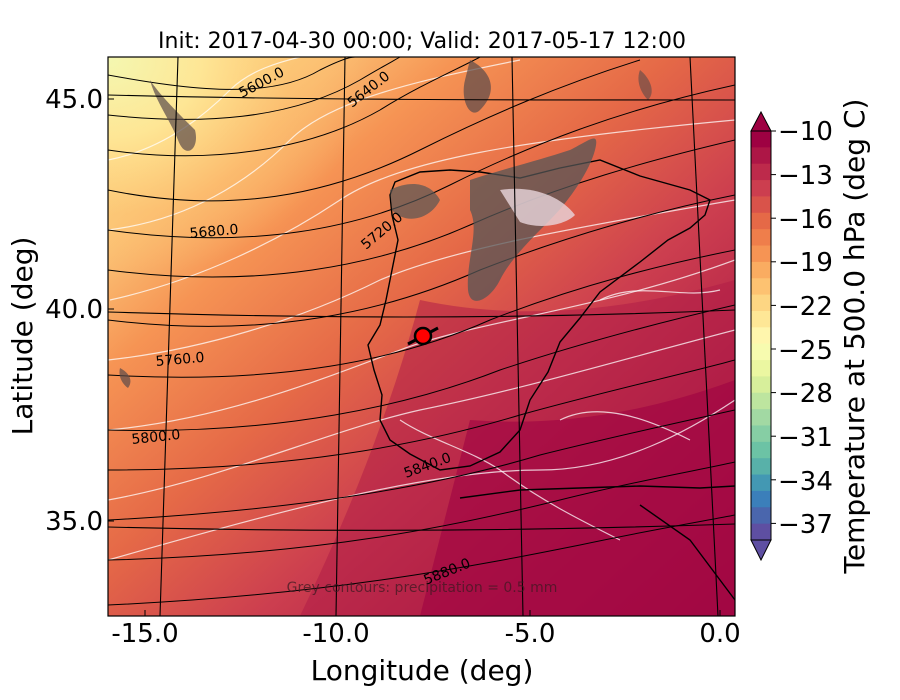 The width and height of the screenshot is (900, 700). Describe the element at coordinates (805, 132) in the screenshot. I see `colorbar-tick-label: −10` at that location.